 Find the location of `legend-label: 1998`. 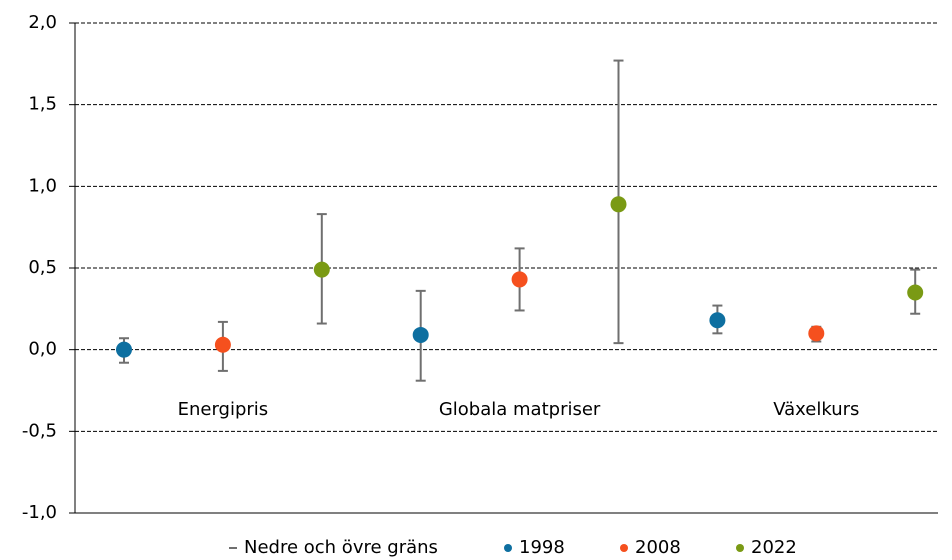

legend-label: 1998 is located at coordinates (542, 547).